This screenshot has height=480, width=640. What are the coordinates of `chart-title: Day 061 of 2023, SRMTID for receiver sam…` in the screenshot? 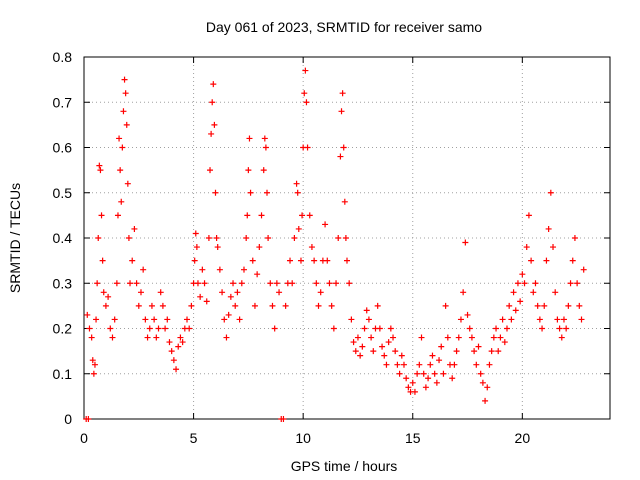 It's located at (344, 27).